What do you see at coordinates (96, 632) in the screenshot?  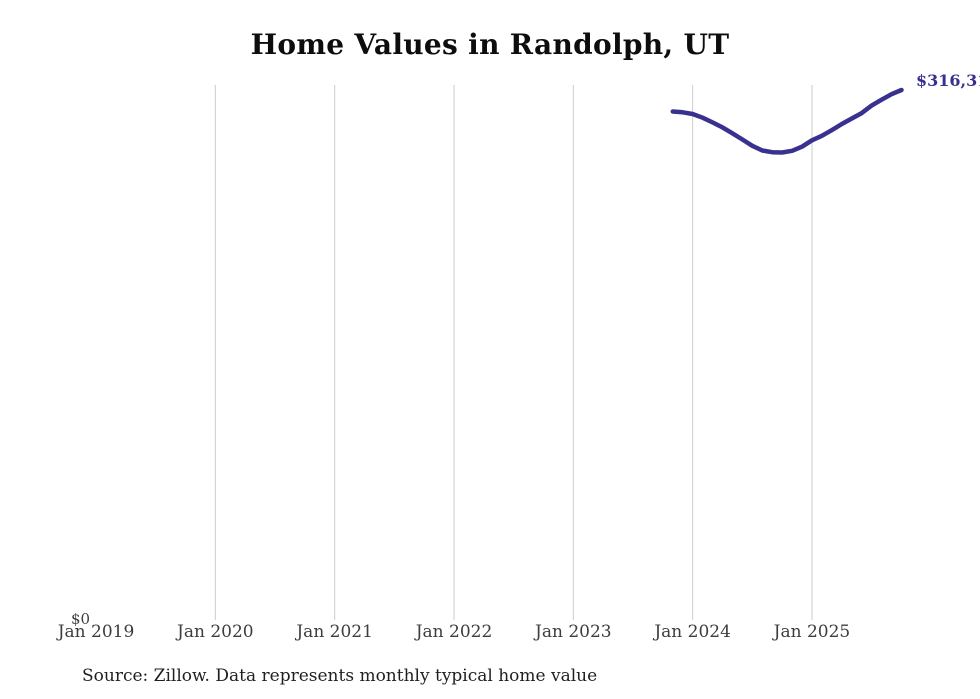 I see `x-tick-label: Jan 2019` at bounding box center [96, 632].